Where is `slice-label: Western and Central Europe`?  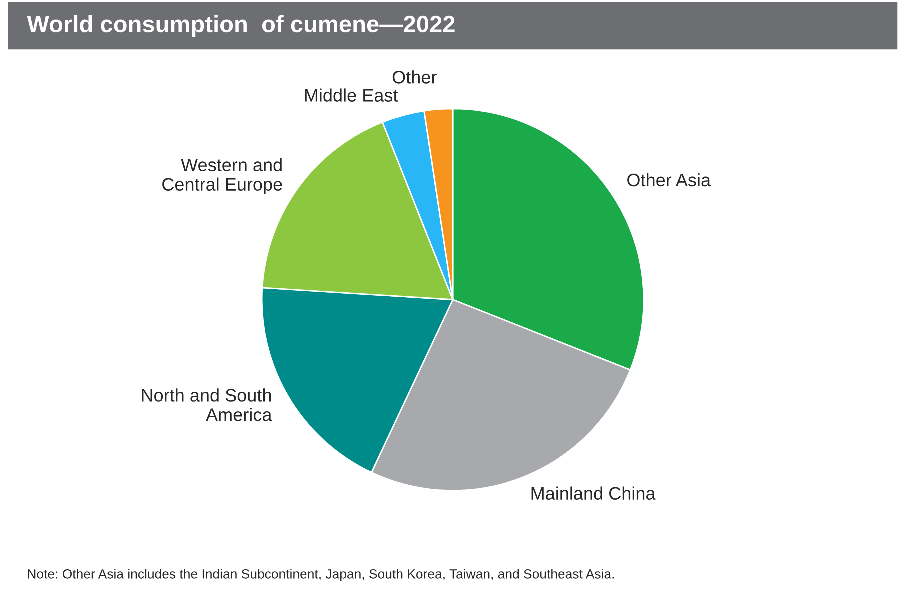
slice-label: Western and Central Europe is located at coordinates (222, 176).